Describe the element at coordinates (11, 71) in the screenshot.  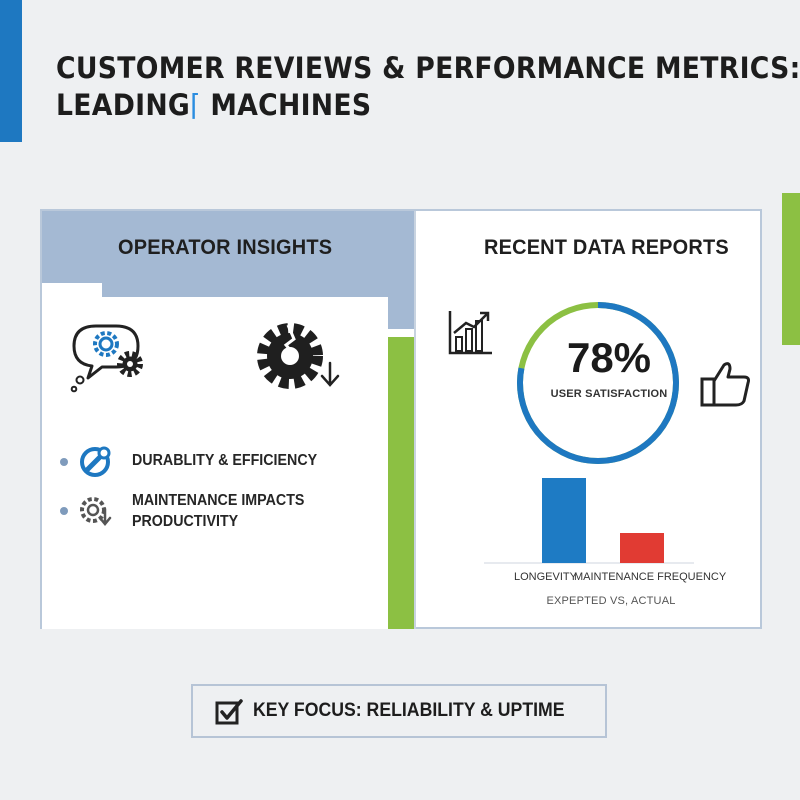
I see `accent-bar-left` at that location.